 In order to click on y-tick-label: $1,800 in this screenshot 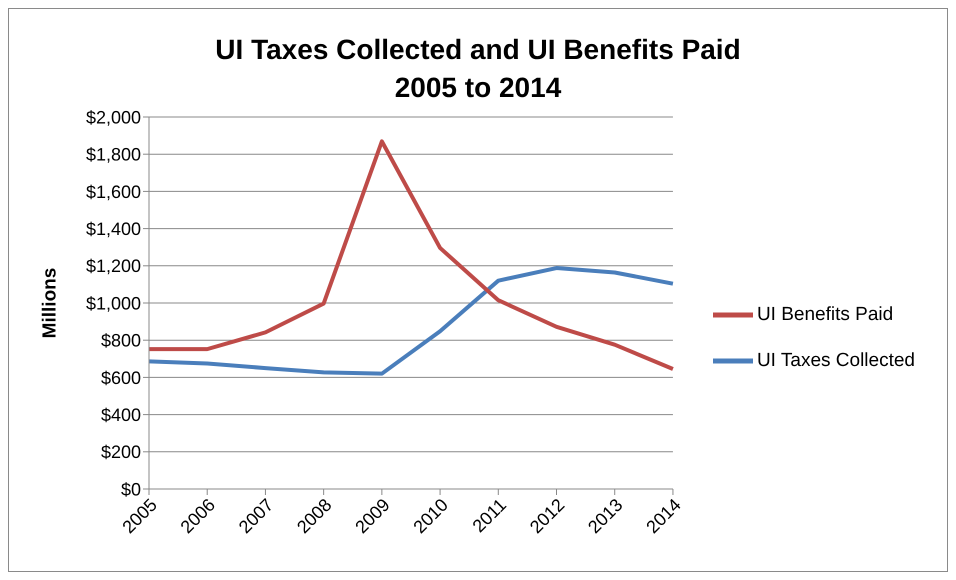, I will do `click(113, 154)`.